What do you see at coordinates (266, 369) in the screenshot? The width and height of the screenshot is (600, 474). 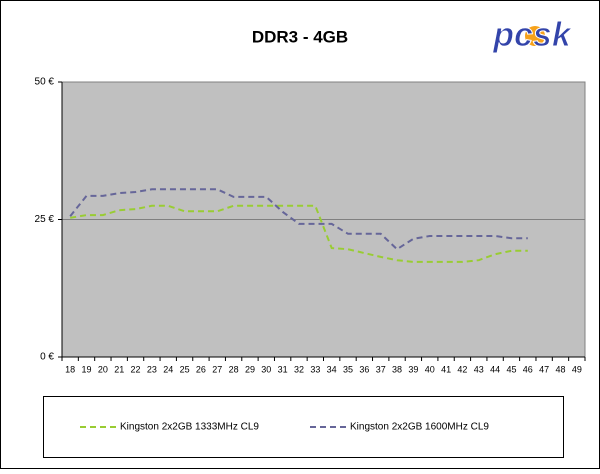 I see `x-tick-label: 30` at bounding box center [266, 369].